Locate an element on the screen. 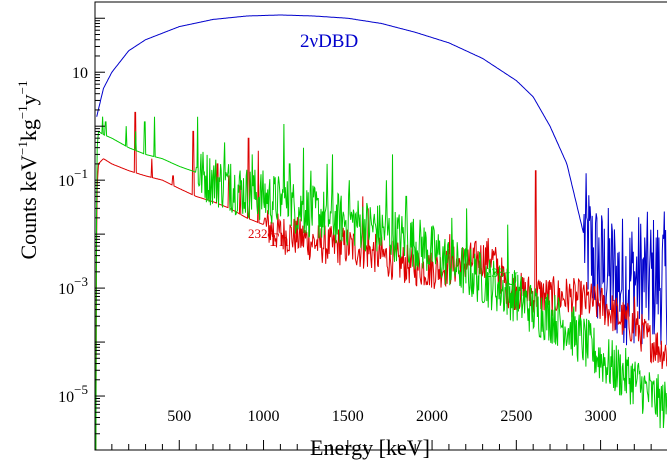 Image resolution: width=667 pixels, height=463 pixels. y-axis-title-exp-2: −1 is located at coordinates (22, 112).